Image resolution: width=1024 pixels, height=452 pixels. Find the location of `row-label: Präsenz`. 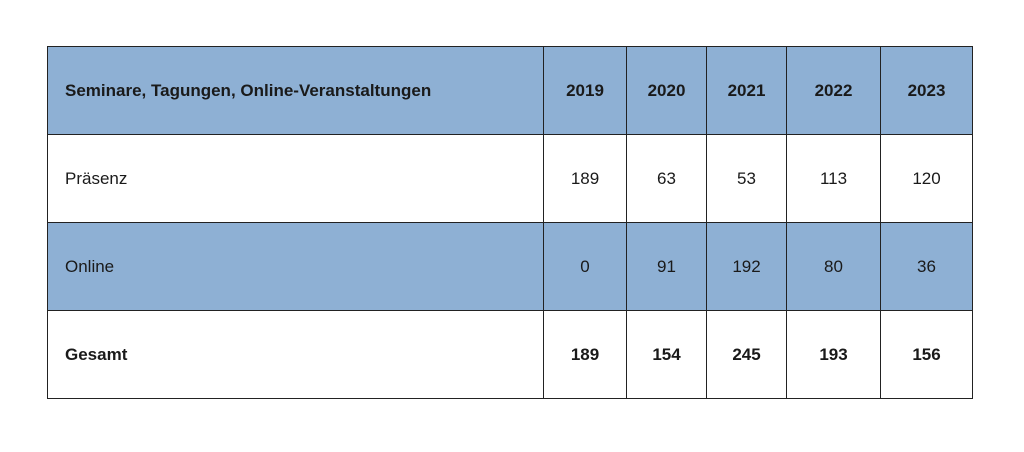

row-label: Präsenz is located at coordinates (295, 178).